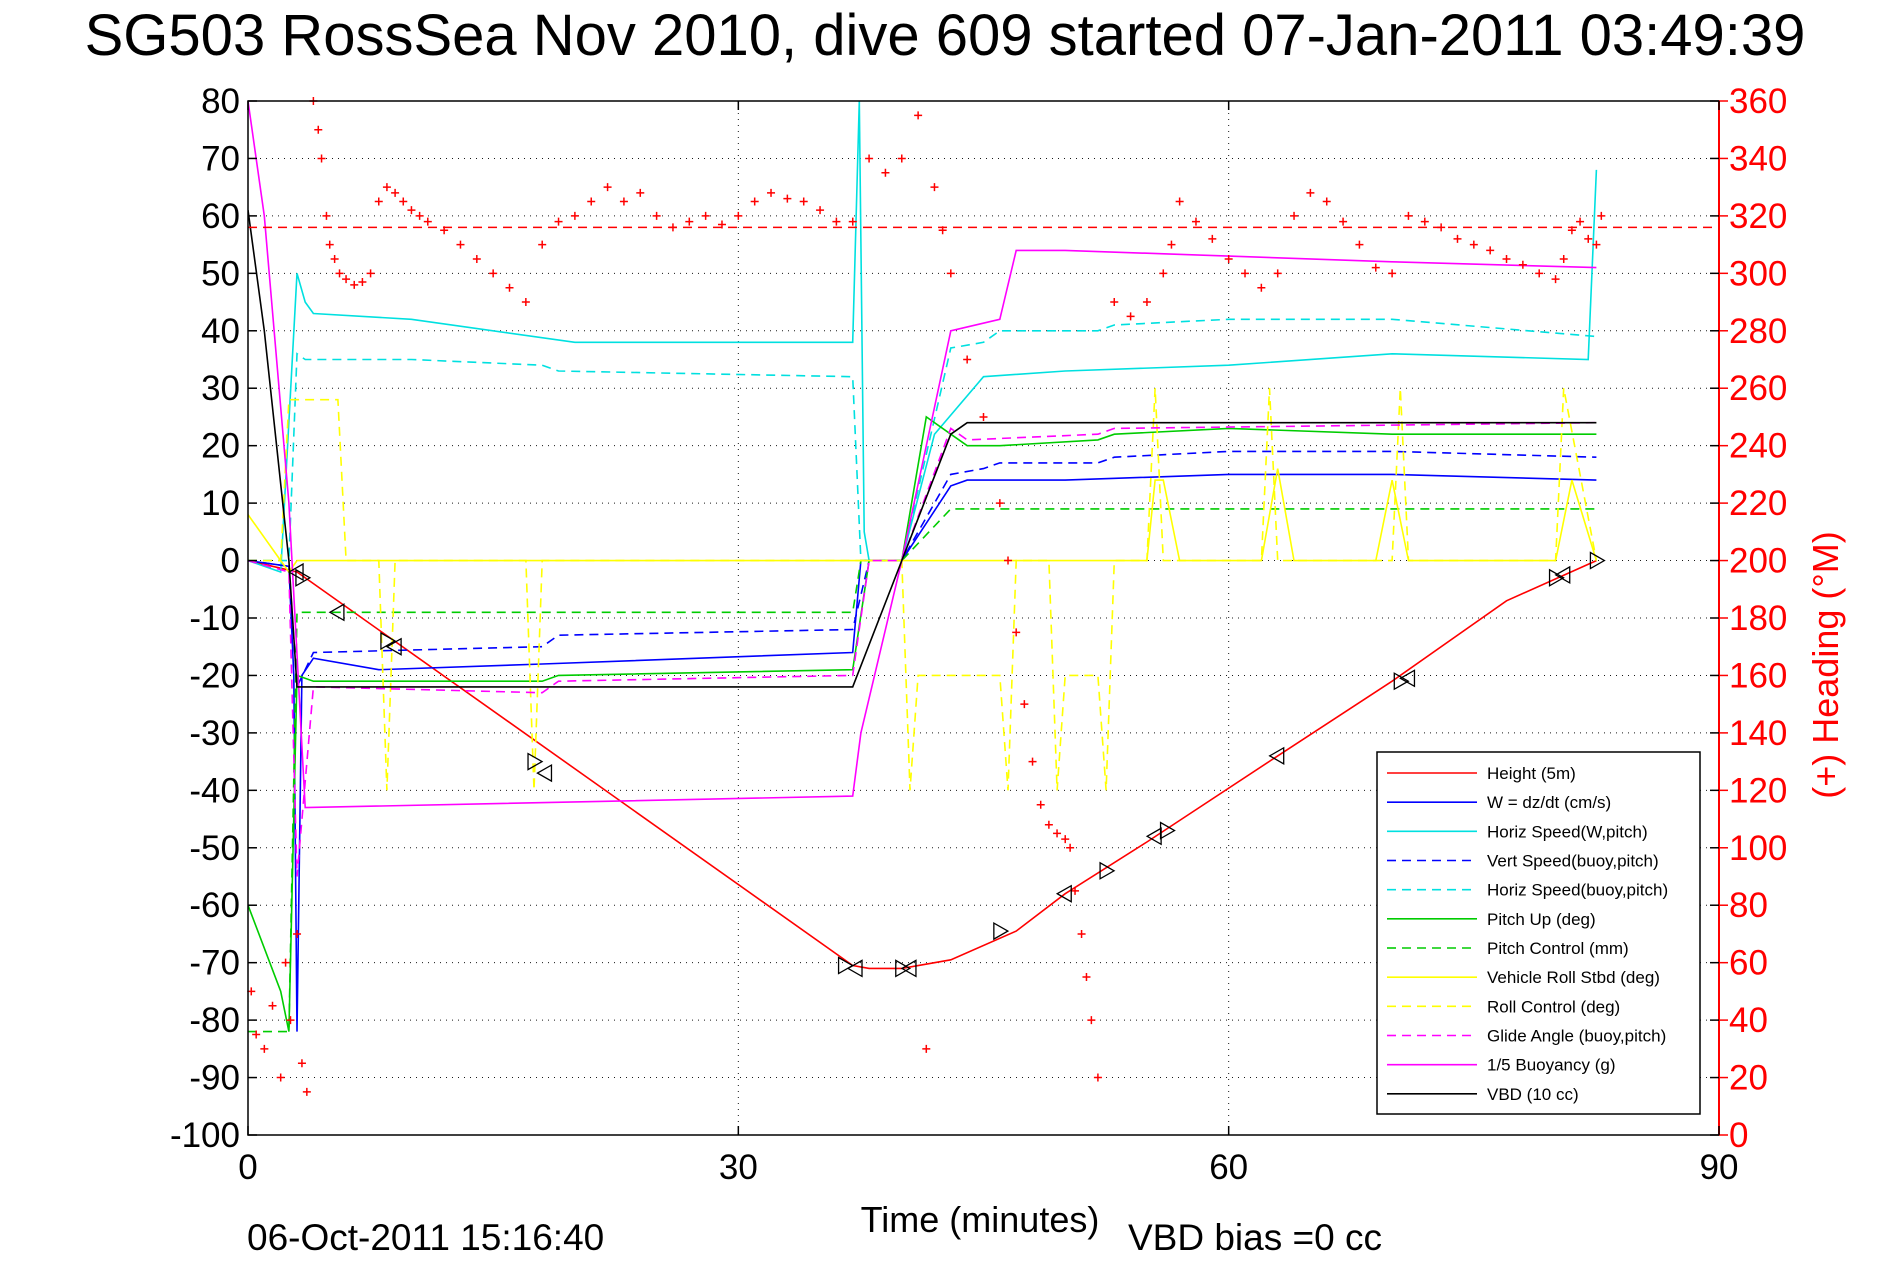 The image size is (1891, 1262). I want to click on x-tick-label-3: 90, so click(1719, 1167).